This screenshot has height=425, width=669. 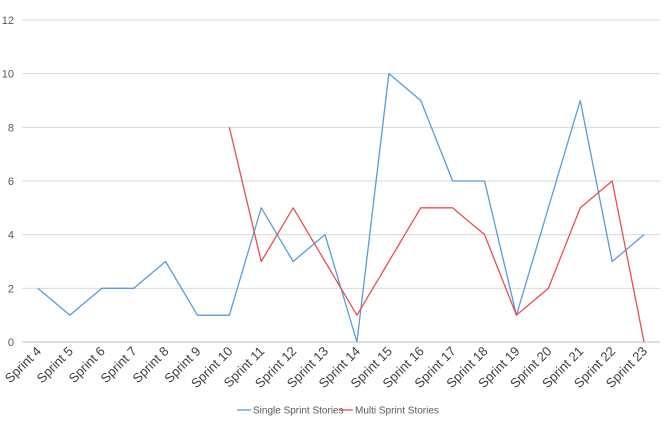 I want to click on y-tick-label: 6, so click(x=11, y=182).